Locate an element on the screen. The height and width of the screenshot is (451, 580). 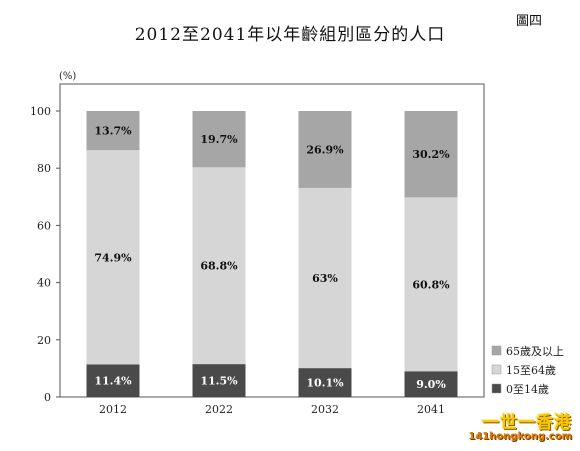
data-label: 68.8% is located at coordinates (219, 266).